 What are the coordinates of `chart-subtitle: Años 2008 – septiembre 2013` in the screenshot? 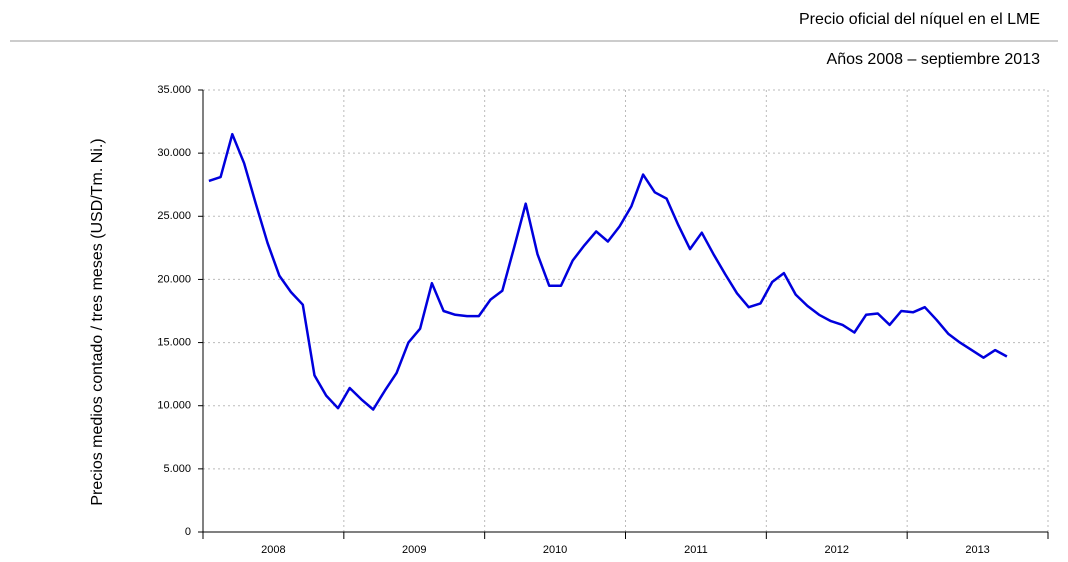 It's located at (934, 59).